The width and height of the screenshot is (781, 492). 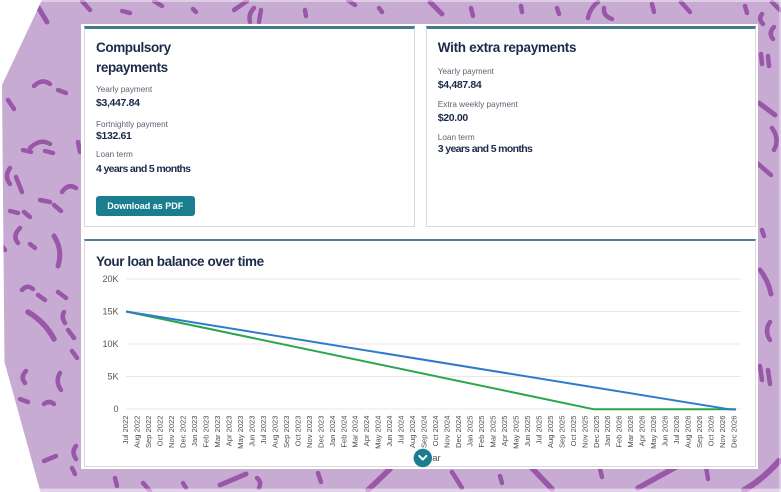 What do you see at coordinates (343, 432) in the screenshot?
I see `svg-text: Feb 2024` at bounding box center [343, 432].